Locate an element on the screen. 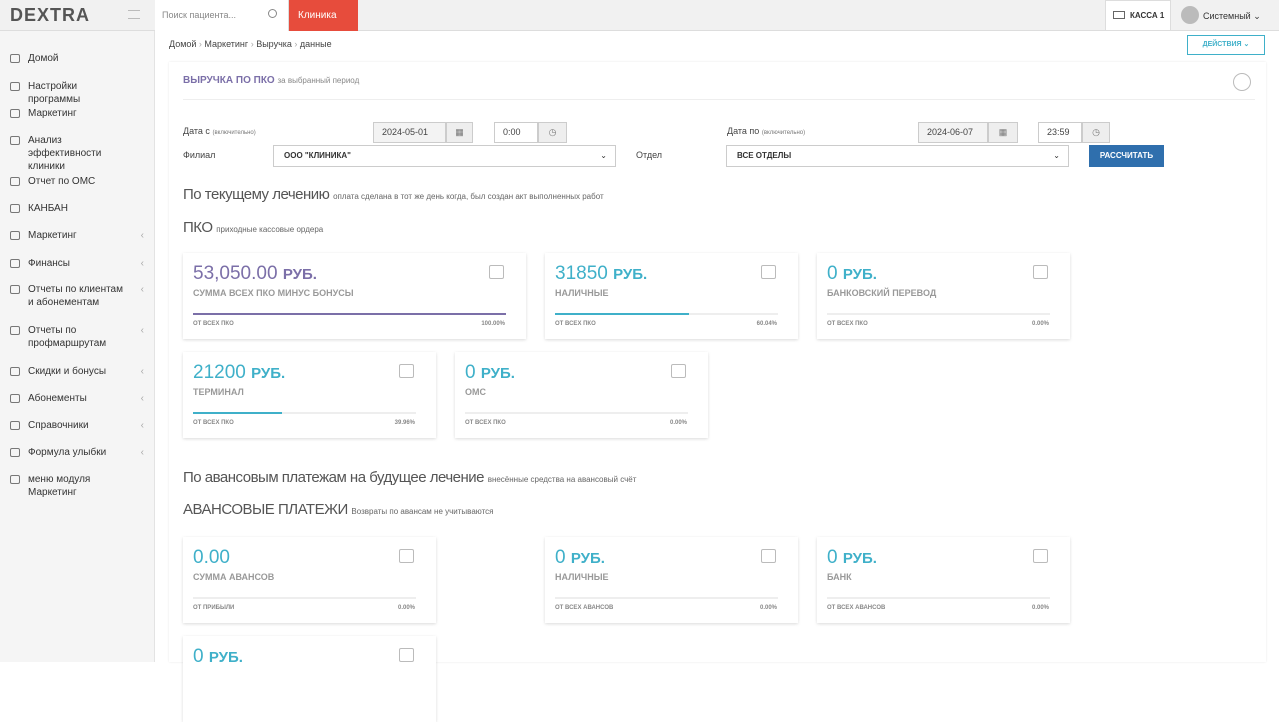 The width and height of the screenshot is (1279, 722). menu-toggle is located at coordinates (134, 14).